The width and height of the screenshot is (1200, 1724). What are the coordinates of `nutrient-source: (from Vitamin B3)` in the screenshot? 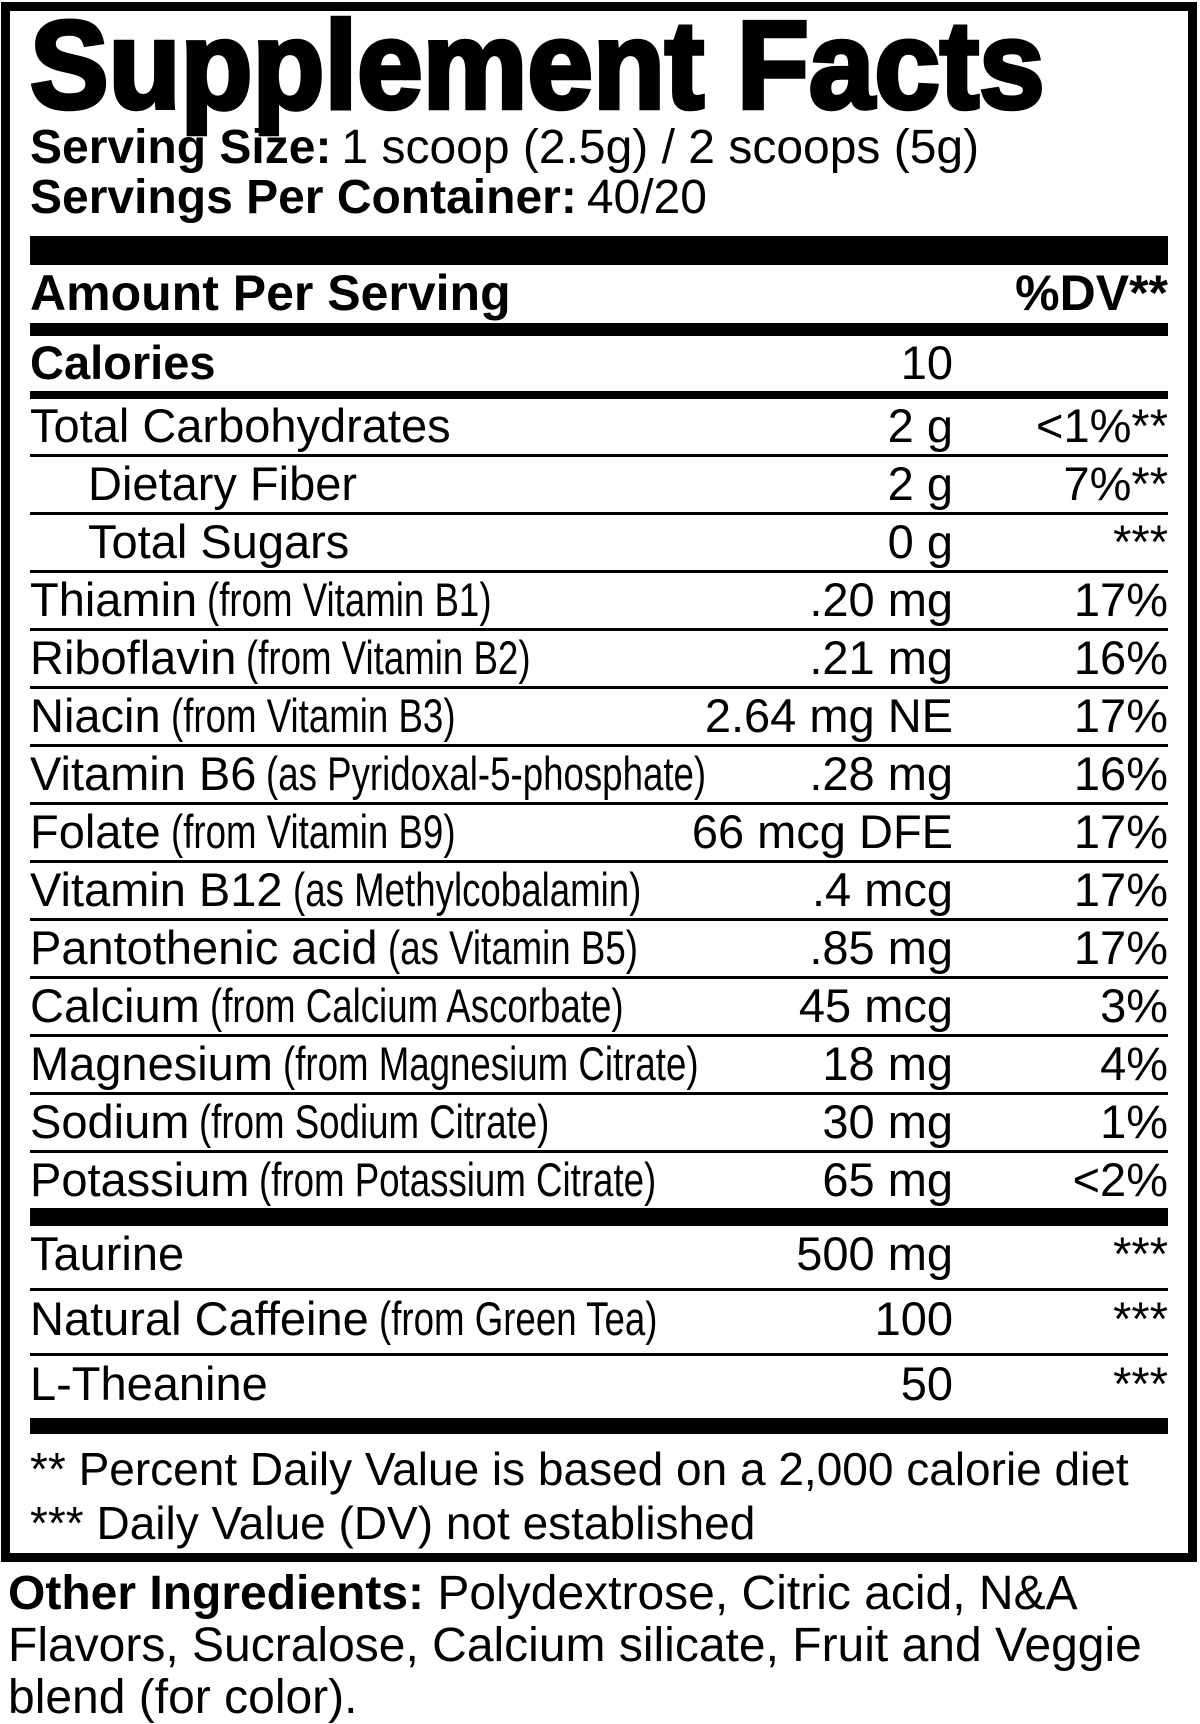 It's located at (313, 715).